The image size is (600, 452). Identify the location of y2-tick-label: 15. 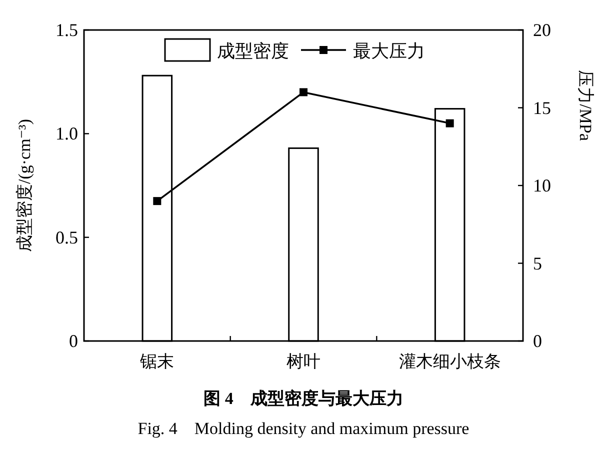
(542, 108).